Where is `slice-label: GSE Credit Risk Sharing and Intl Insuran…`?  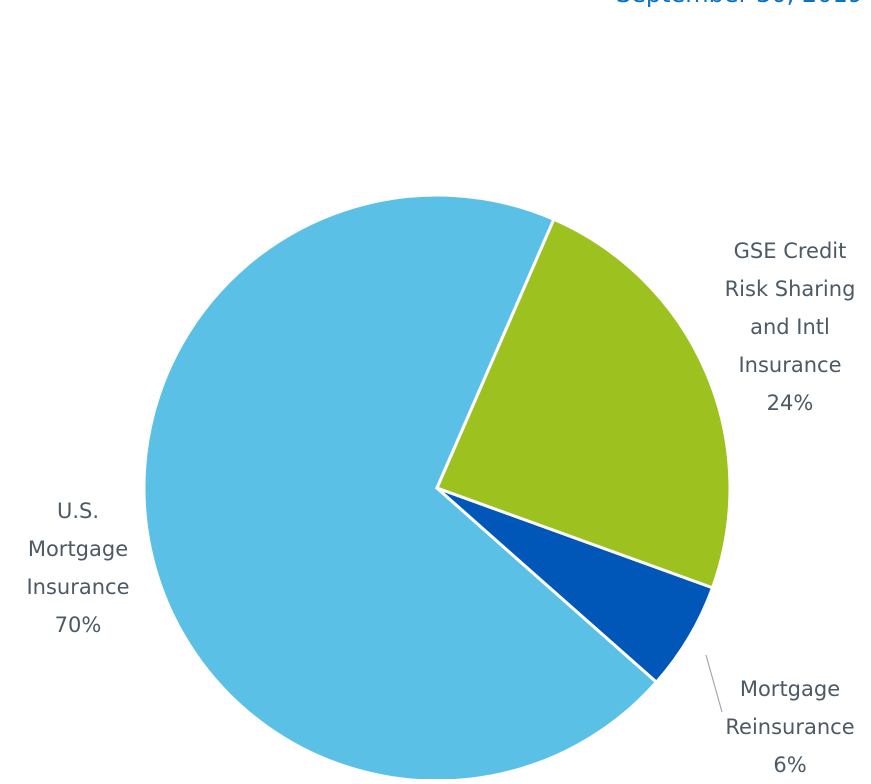 slice-label: GSE Credit Risk Sharing and Intl Insuran… is located at coordinates (790, 327).